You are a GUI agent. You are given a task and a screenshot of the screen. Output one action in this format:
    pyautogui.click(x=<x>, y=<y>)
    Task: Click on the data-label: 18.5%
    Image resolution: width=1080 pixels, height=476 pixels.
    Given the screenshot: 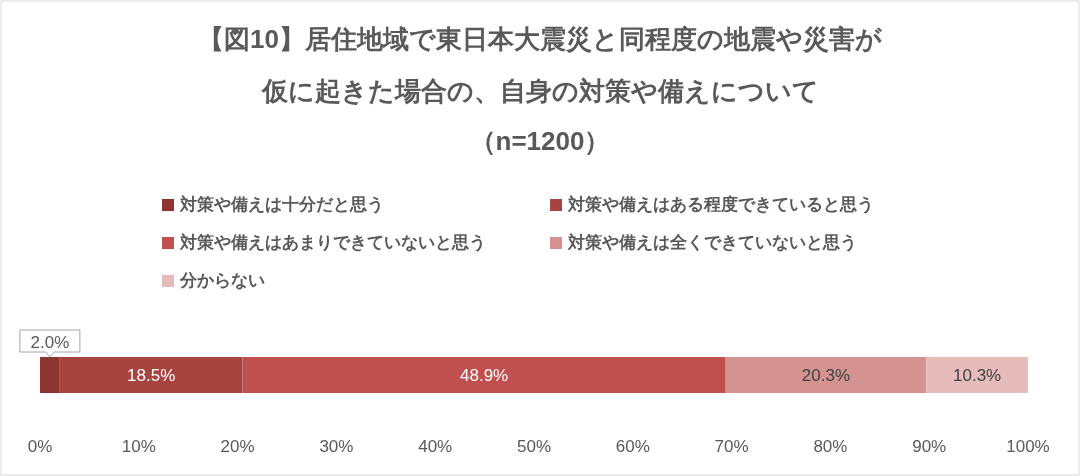 What is the action you would take?
    pyautogui.click(x=151, y=375)
    